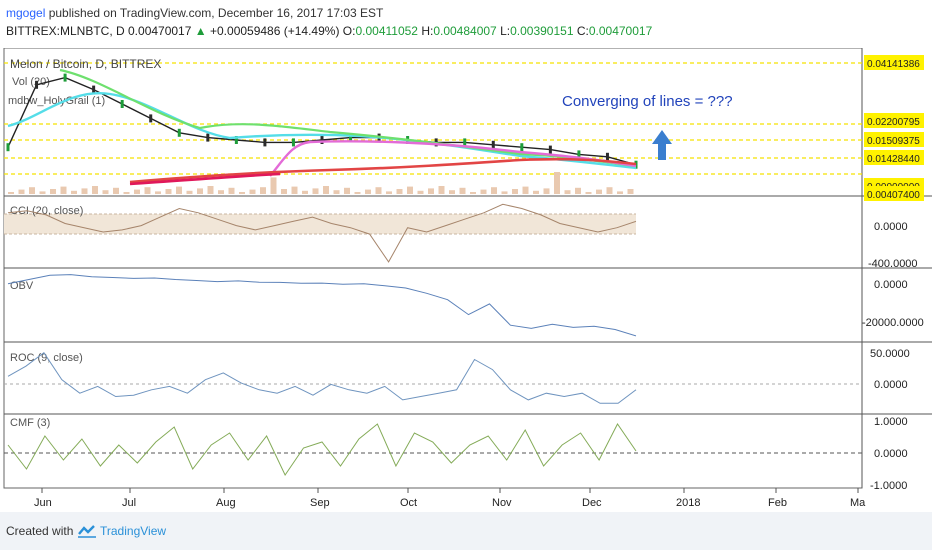 The height and width of the screenshot is (550, 932). What do you see at coordinates (46, 358) in the screenshot?
I see `roc-pane-title: ROC (9, close)` at bounding box center [46, 358].